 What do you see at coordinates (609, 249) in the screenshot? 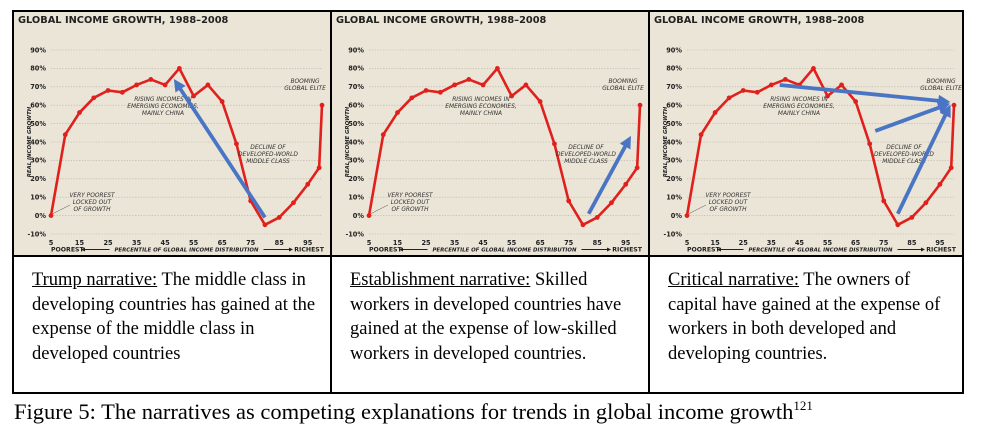
I see `x-axis-arrowhead-right` at bounding box center [609, 249].